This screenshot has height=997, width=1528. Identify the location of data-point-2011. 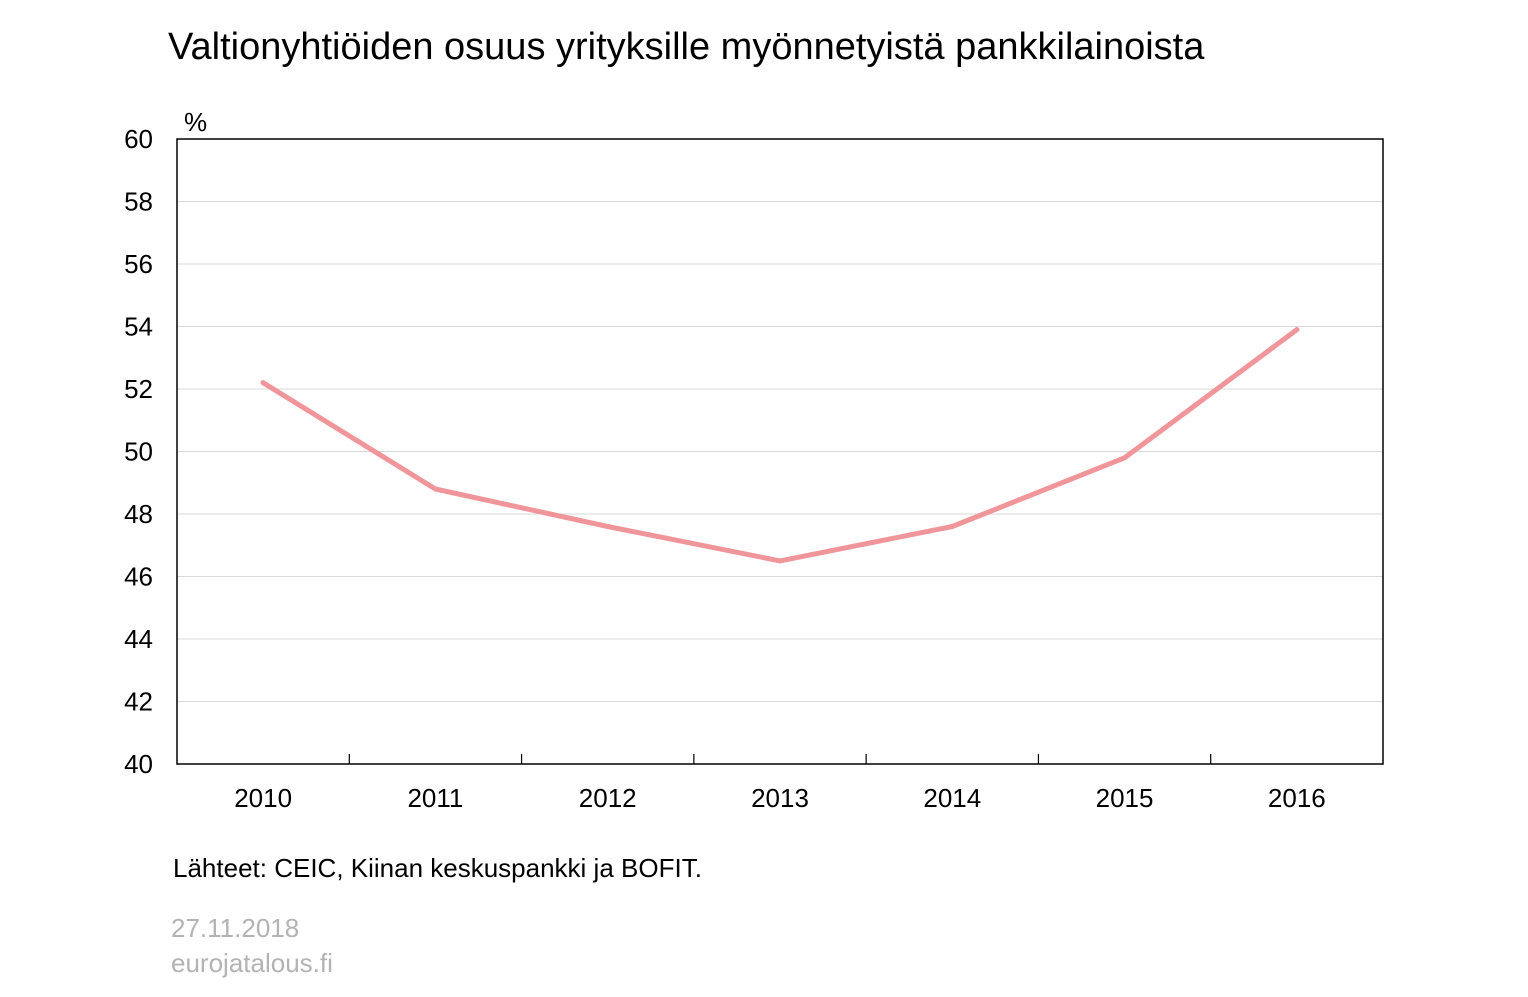
(435, 489).